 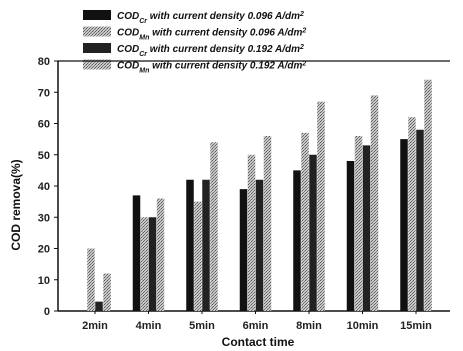 I want to click on y-tick-label: 40, so click(x=44, y=187).